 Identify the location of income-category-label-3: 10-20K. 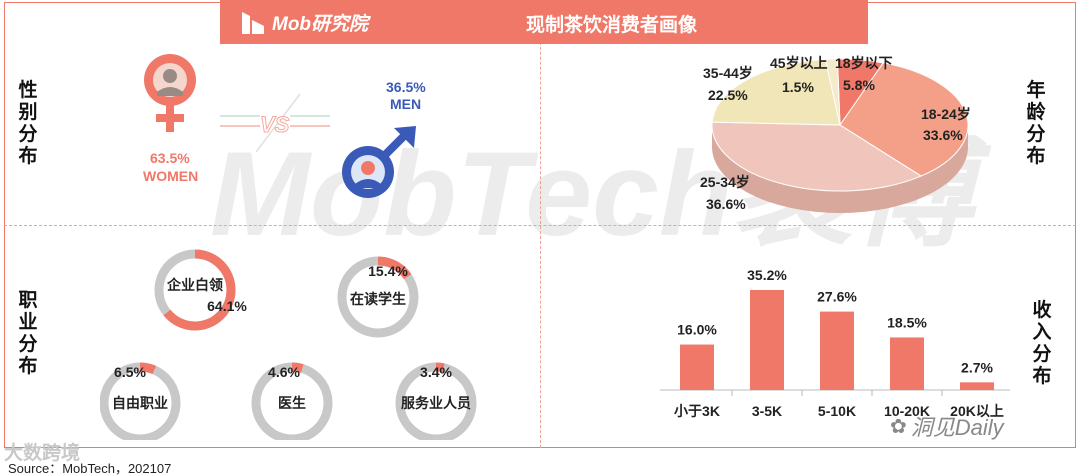
(907, 411).